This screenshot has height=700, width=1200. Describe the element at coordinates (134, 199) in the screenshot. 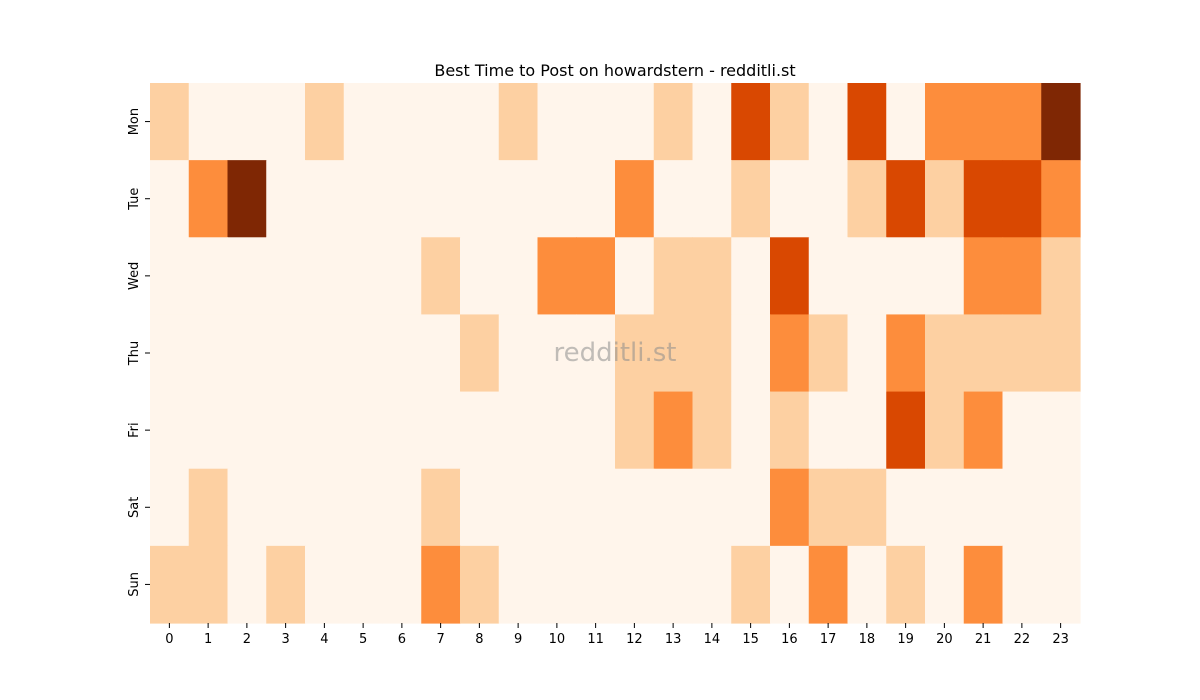

I see `y-tick-label: Tue` at that location.